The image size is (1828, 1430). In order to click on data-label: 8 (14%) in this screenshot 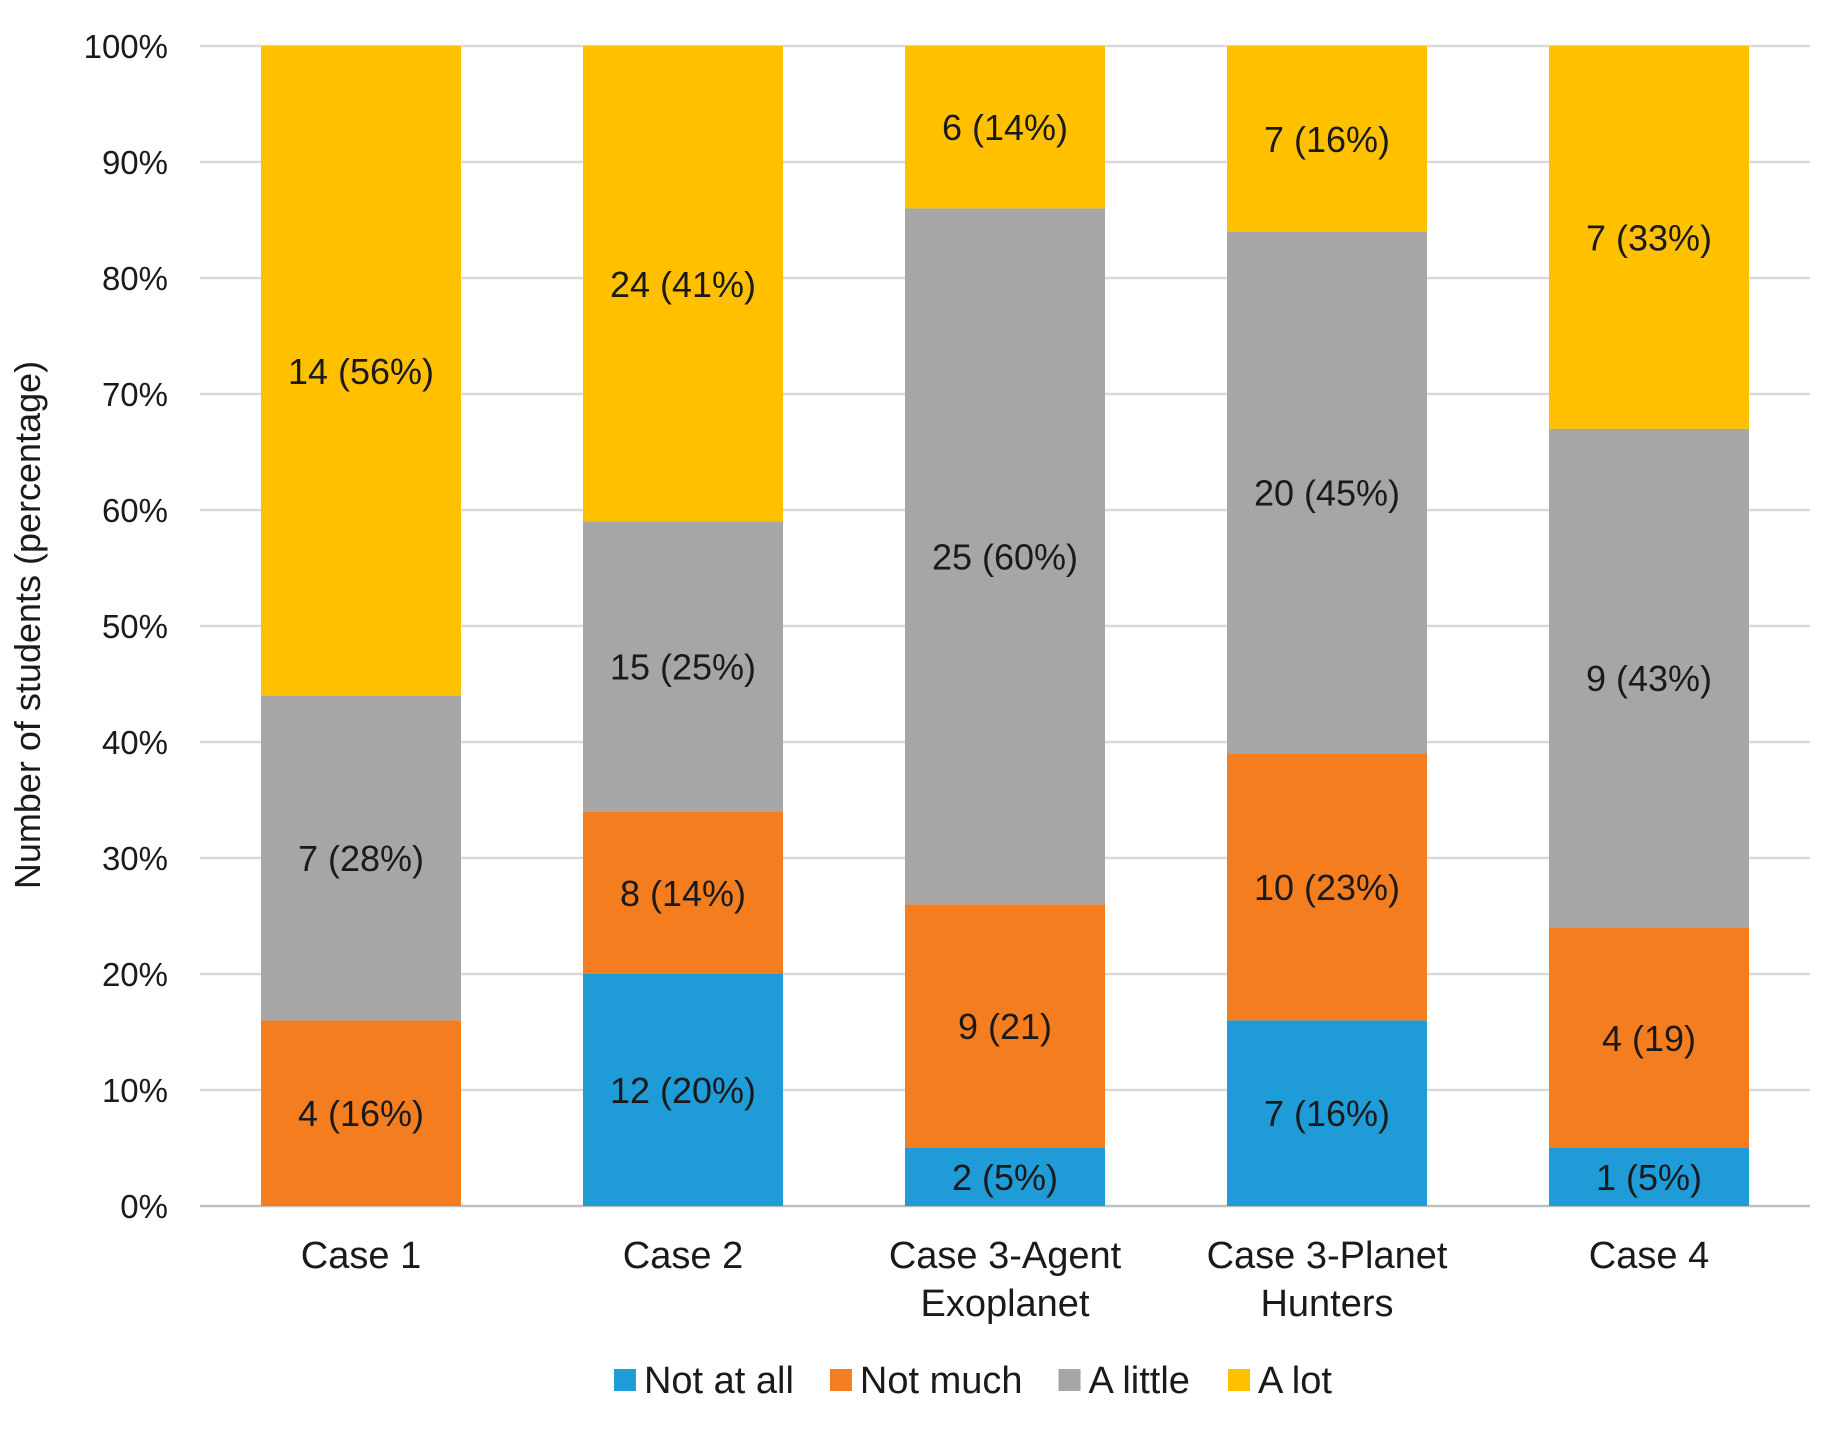, I will do `click(683, 893)`.